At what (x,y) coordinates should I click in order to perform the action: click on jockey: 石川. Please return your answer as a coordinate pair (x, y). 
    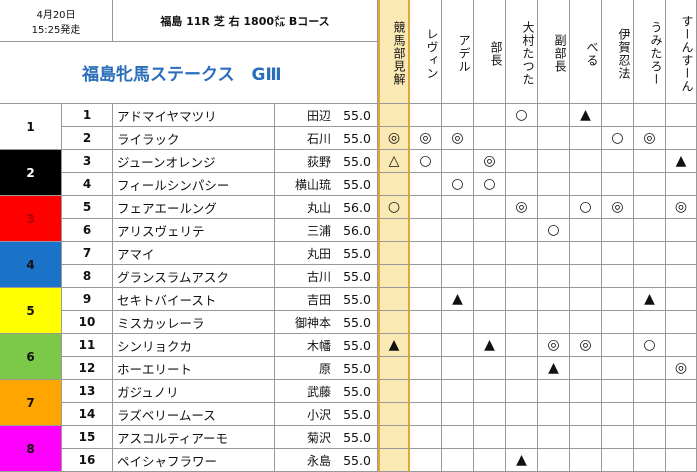
    Looking at the image, I should click on (306, 138).